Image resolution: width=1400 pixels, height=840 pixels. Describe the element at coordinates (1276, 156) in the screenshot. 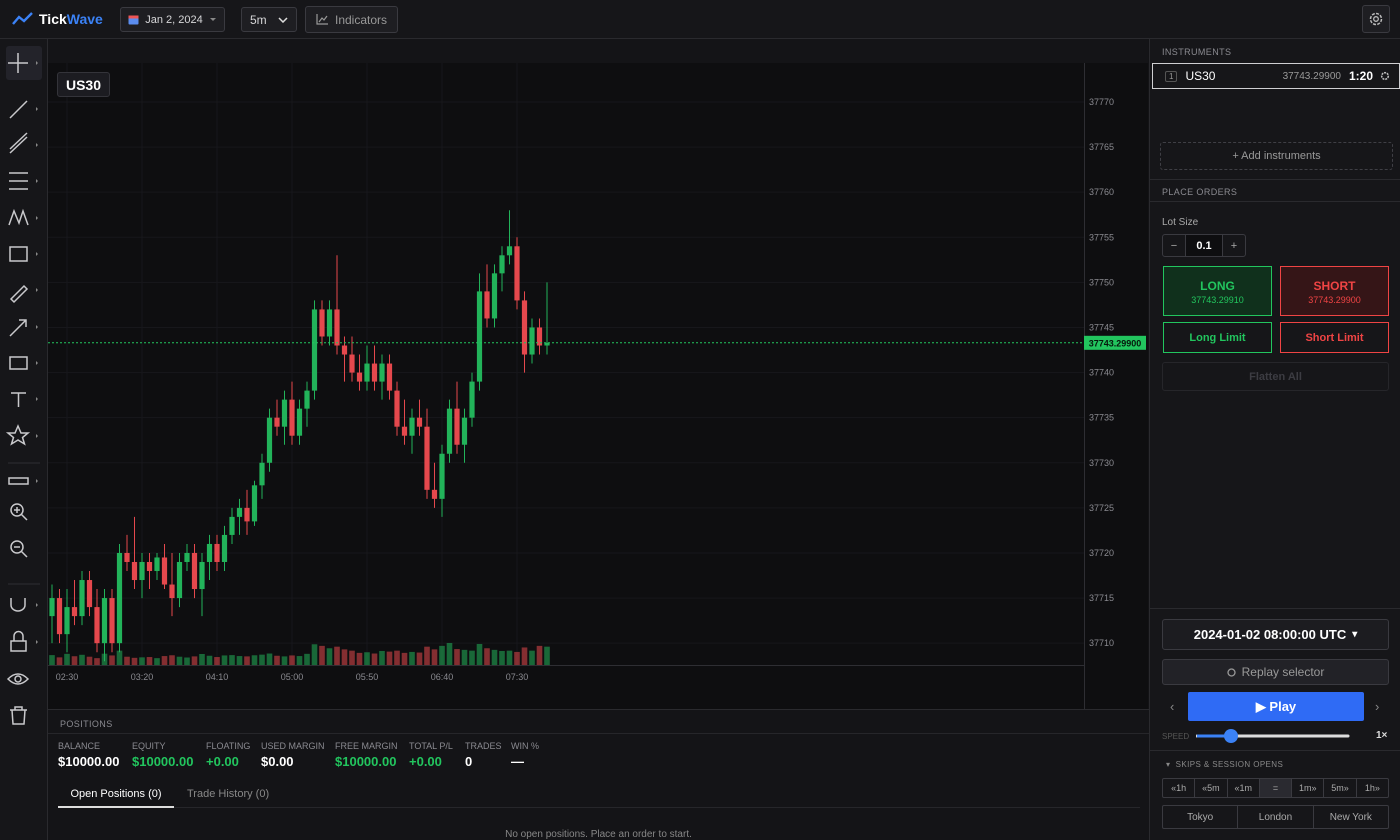

I see `add-instruments: + Add instruments` at that location.